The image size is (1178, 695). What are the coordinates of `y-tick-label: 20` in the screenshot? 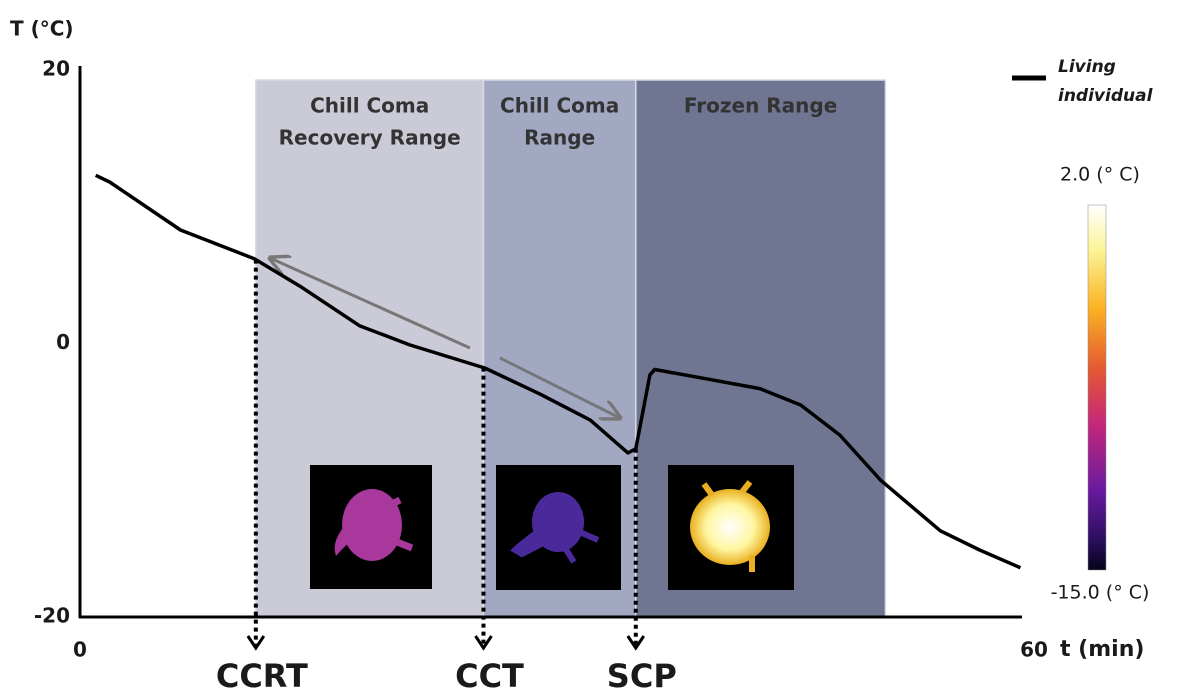 It's located at (56, 69).